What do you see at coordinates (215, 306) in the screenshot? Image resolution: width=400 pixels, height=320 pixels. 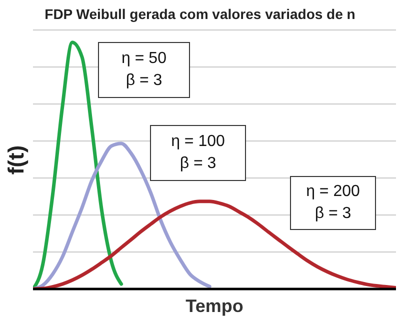 I see `x-axis-title: Tempo` at bounding box center [215, 306].